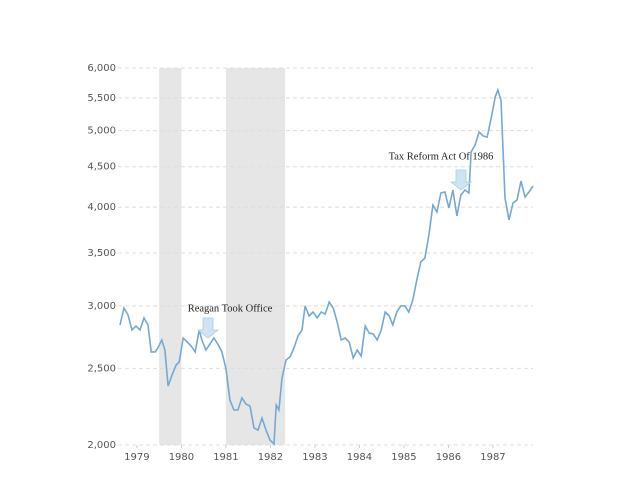 Image resolution: width=640 pixels, height=495 pixels. What do you see at coordinates (181, 457) in the screenshot?
I see `x-tick-label: 1980` at bounding box center [181, 457].